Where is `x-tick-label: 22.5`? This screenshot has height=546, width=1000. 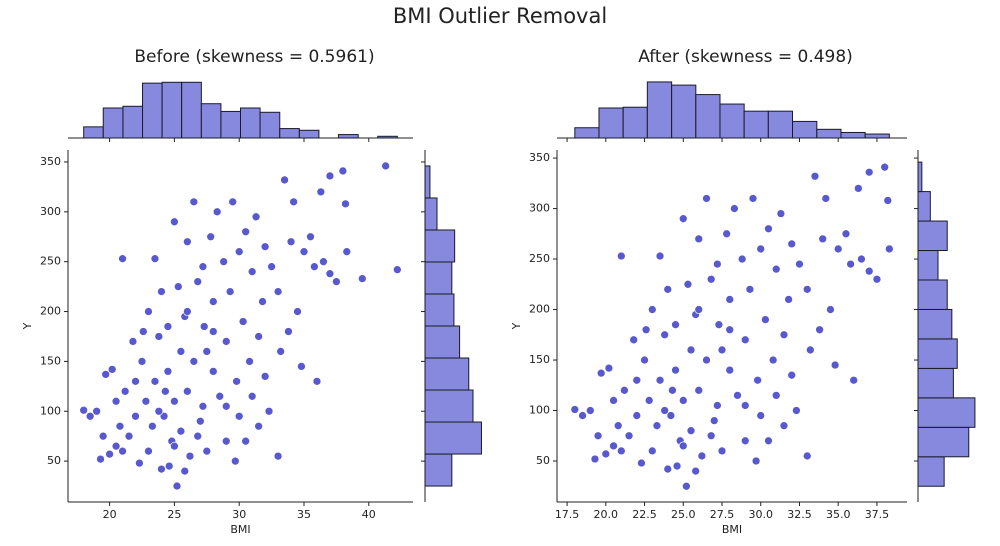 x-tick-label: 22.5 is located at coordinates (644, 514).